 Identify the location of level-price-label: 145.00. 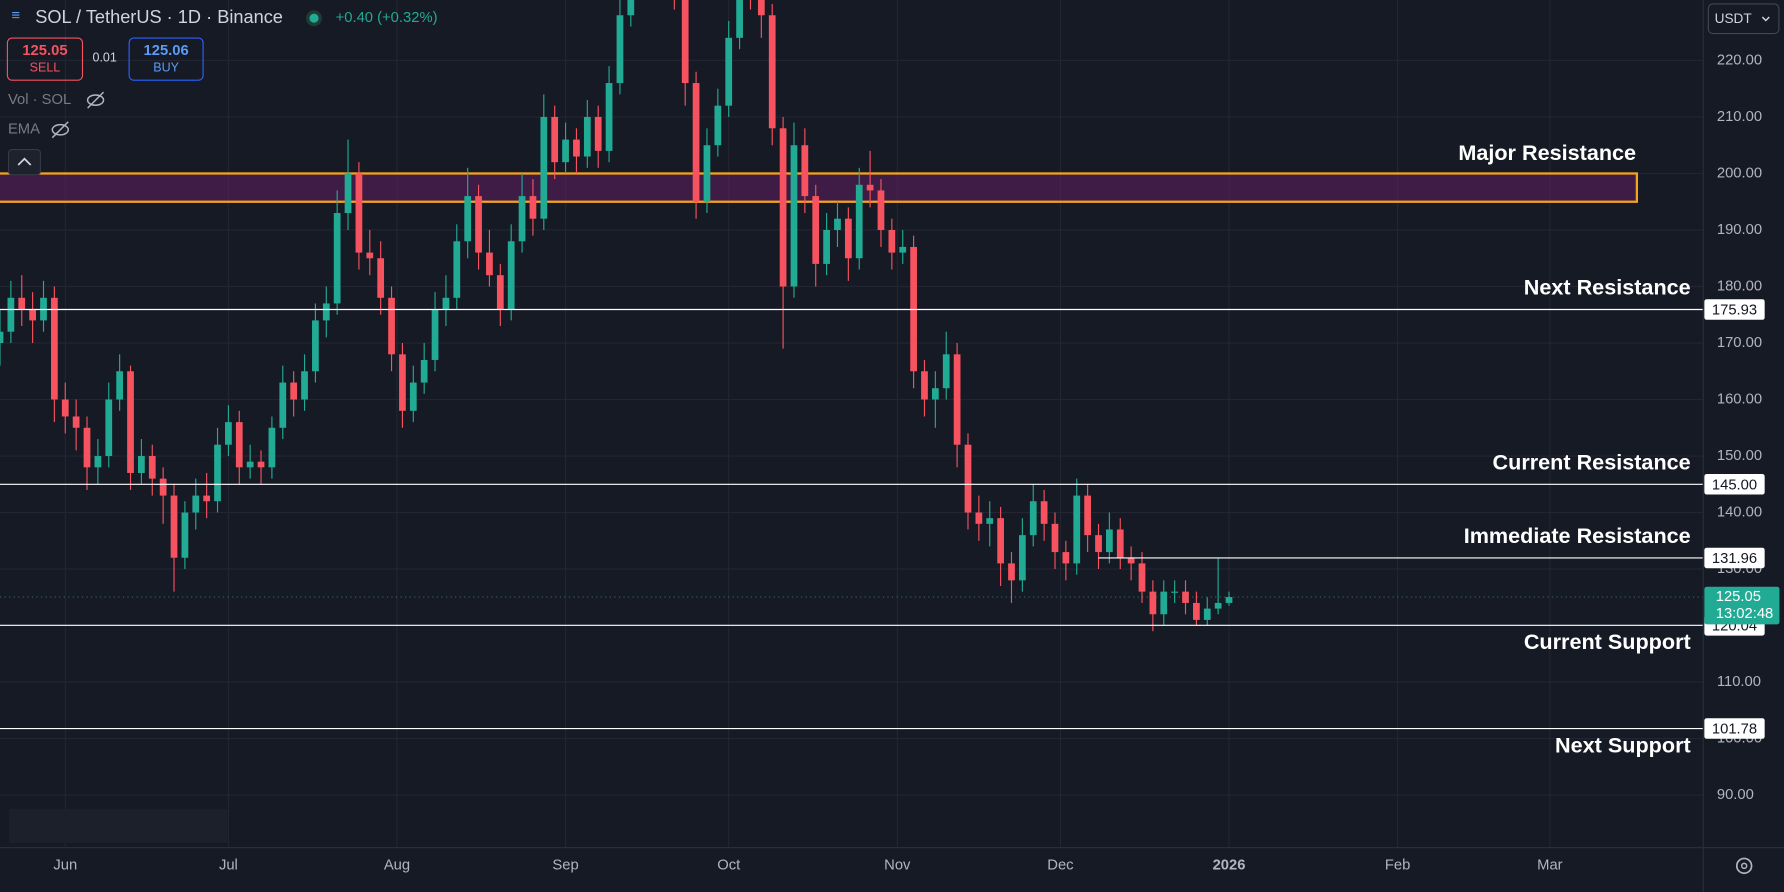
(1734, 485).